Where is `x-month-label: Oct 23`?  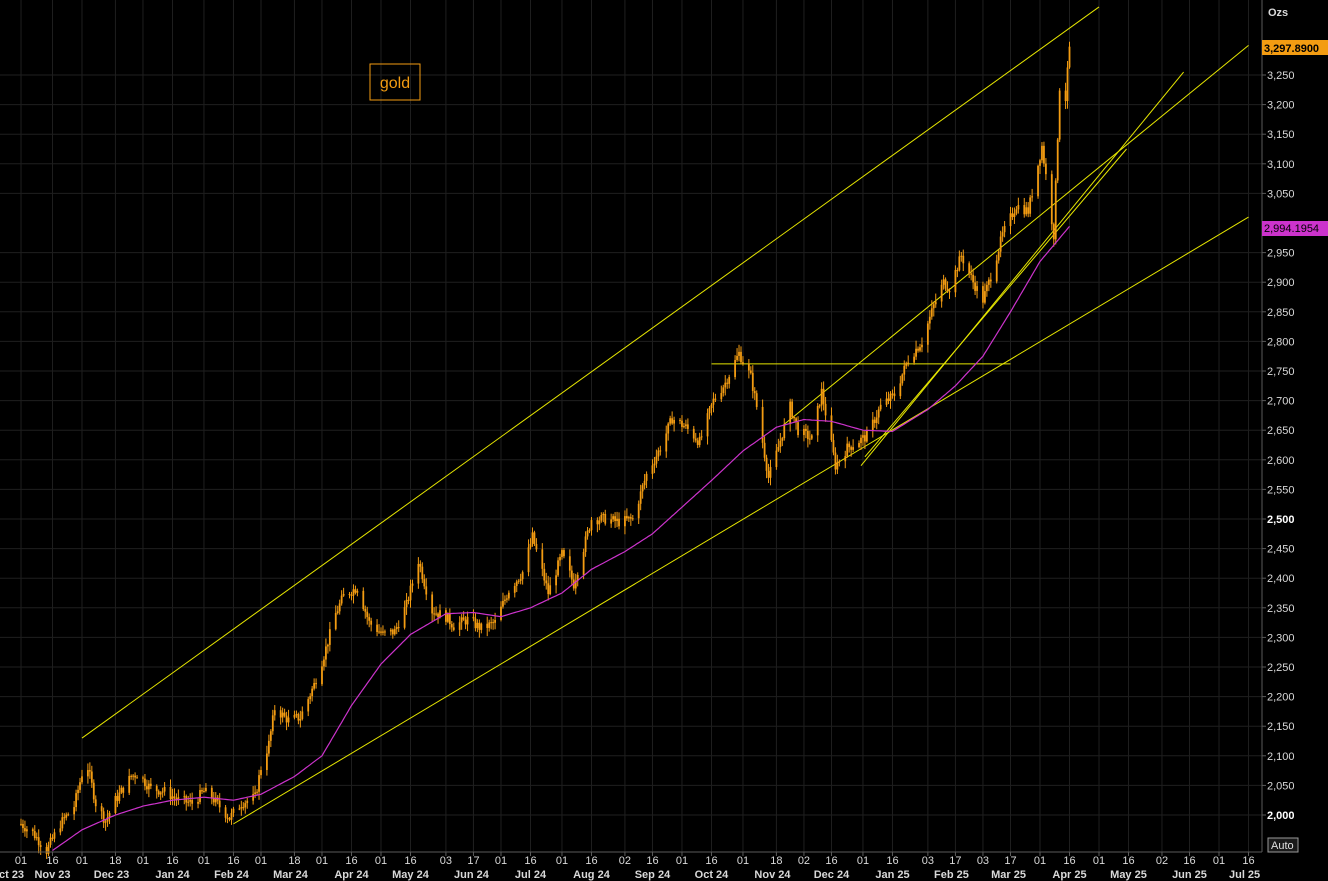 x-month-label: Oct 23 is located at coordinates (12, 875).